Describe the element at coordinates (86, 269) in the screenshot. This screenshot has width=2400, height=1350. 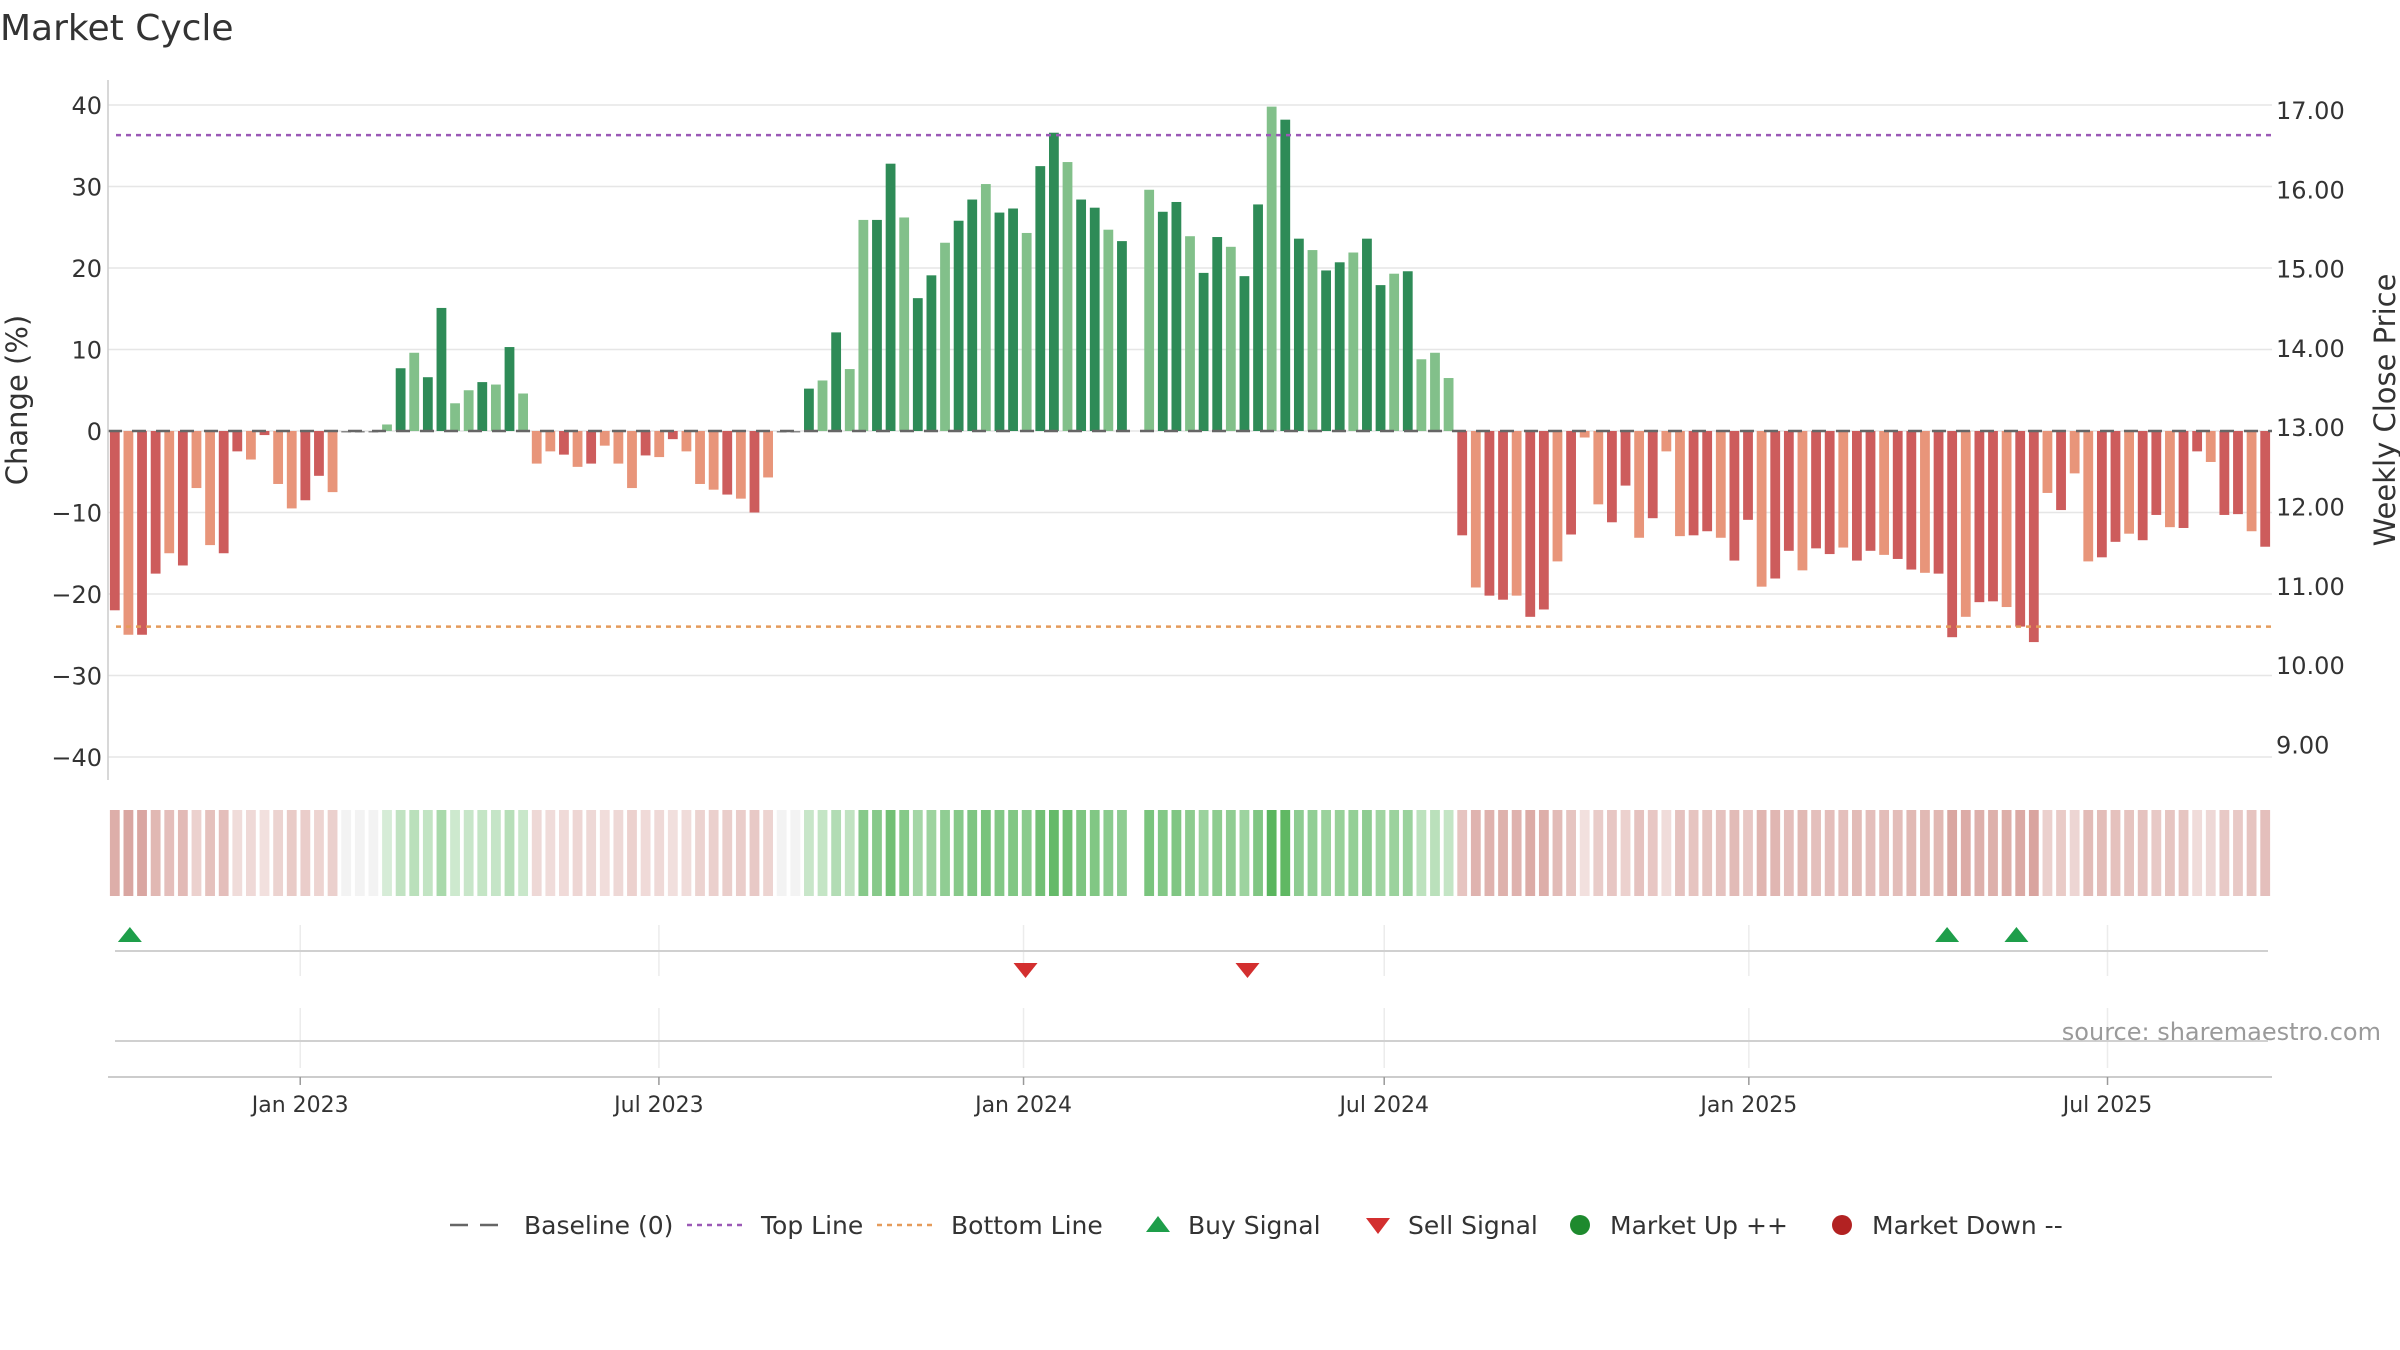
I see `y-tick-label: 20` at that location.